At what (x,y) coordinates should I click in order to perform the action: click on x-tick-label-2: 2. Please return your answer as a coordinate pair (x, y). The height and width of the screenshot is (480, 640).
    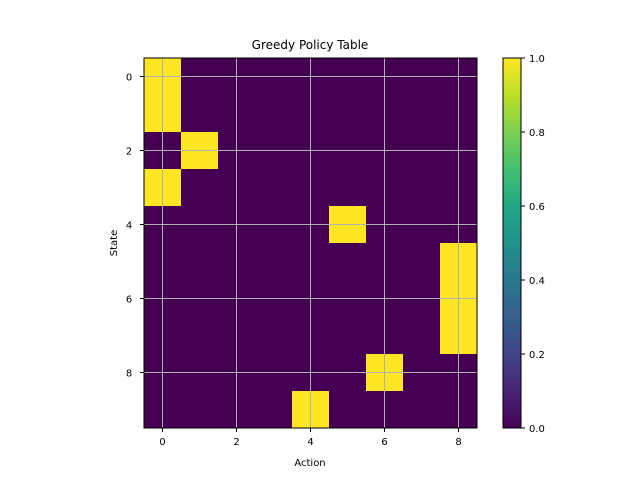
    Looking at the image, I should click on (236, 442).